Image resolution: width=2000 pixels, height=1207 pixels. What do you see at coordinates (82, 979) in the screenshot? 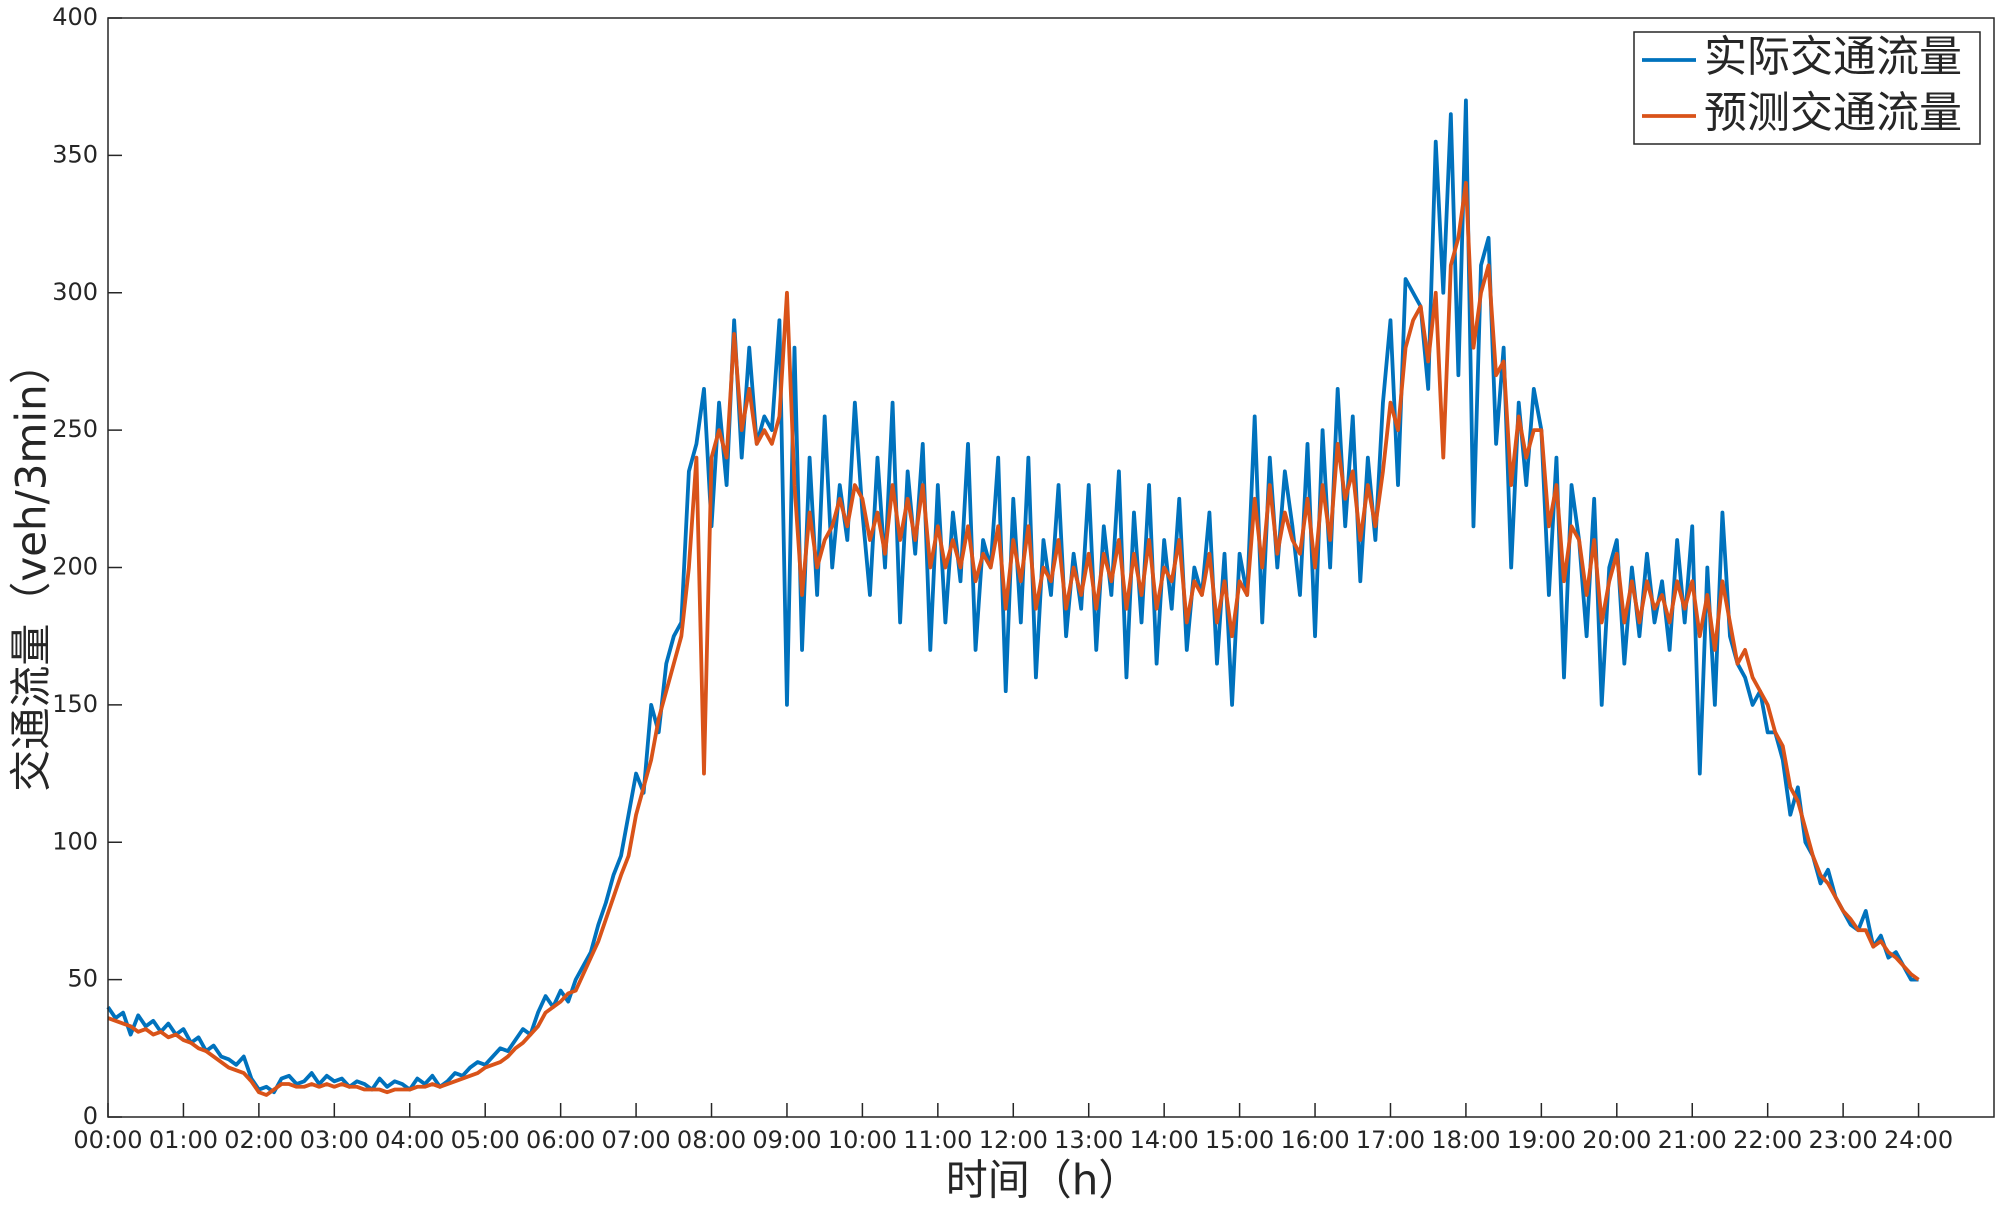
I see `y-tick-label: 50` at bounding box center [82, 979].